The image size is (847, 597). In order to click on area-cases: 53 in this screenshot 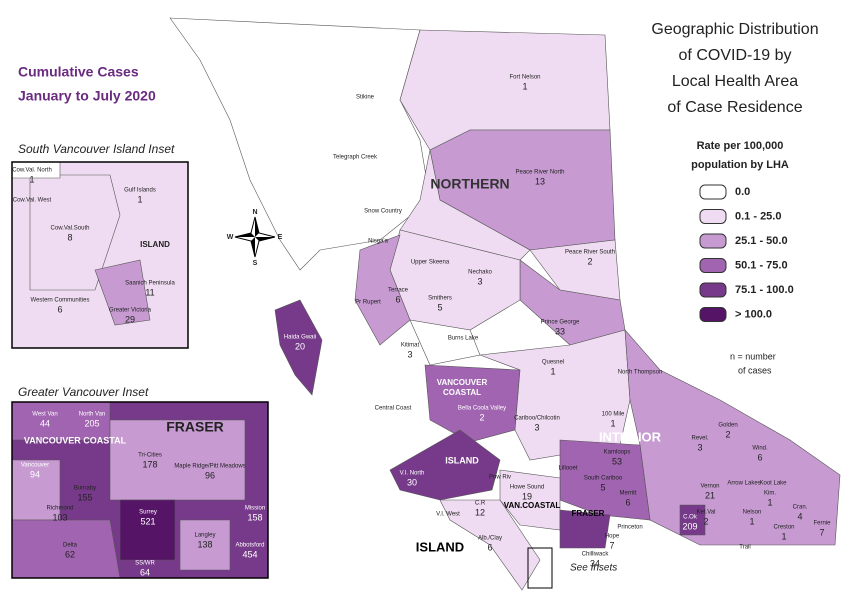, I will do `click(617, 461)`.